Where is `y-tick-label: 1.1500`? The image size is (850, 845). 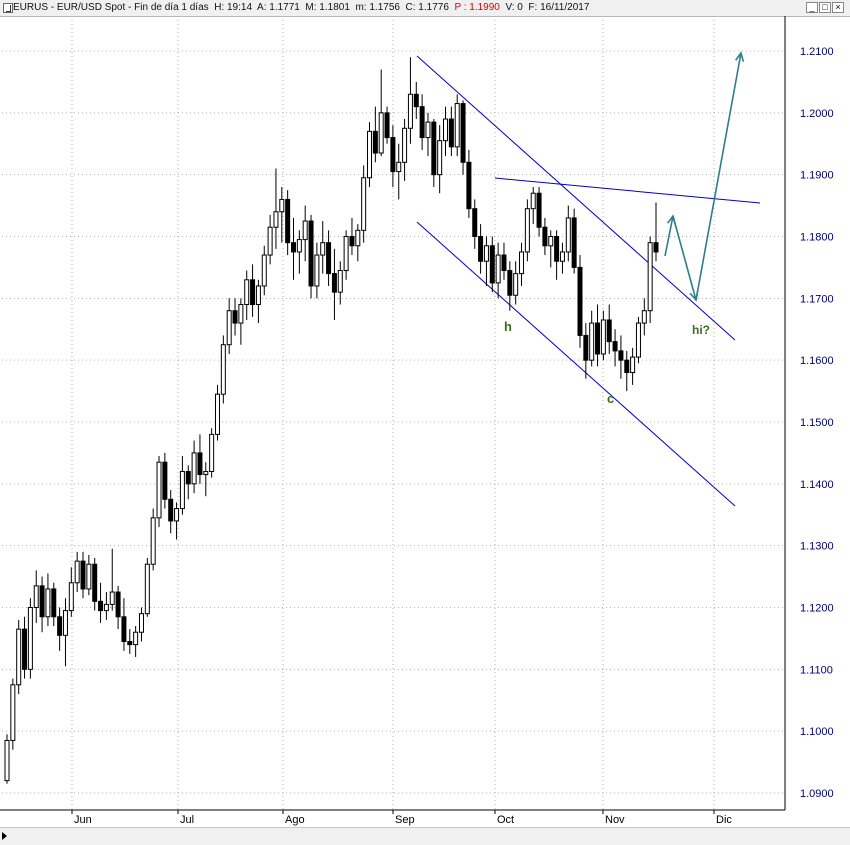
y-tick-label: 1.1500 is located at coordinates (817, 423).